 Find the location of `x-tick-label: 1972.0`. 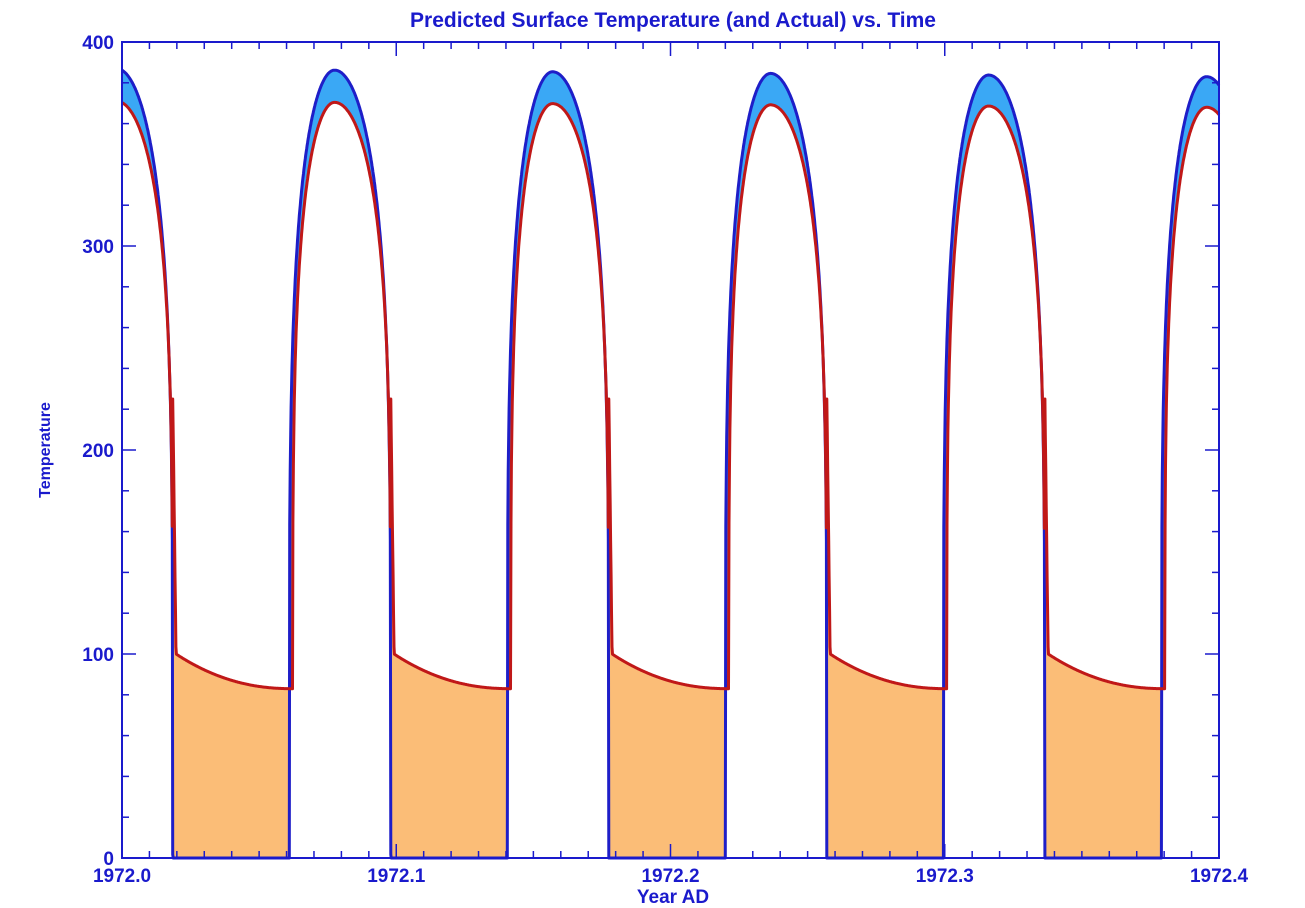

x-tick-label: 1972.0 is located at coordinates (122, 876).